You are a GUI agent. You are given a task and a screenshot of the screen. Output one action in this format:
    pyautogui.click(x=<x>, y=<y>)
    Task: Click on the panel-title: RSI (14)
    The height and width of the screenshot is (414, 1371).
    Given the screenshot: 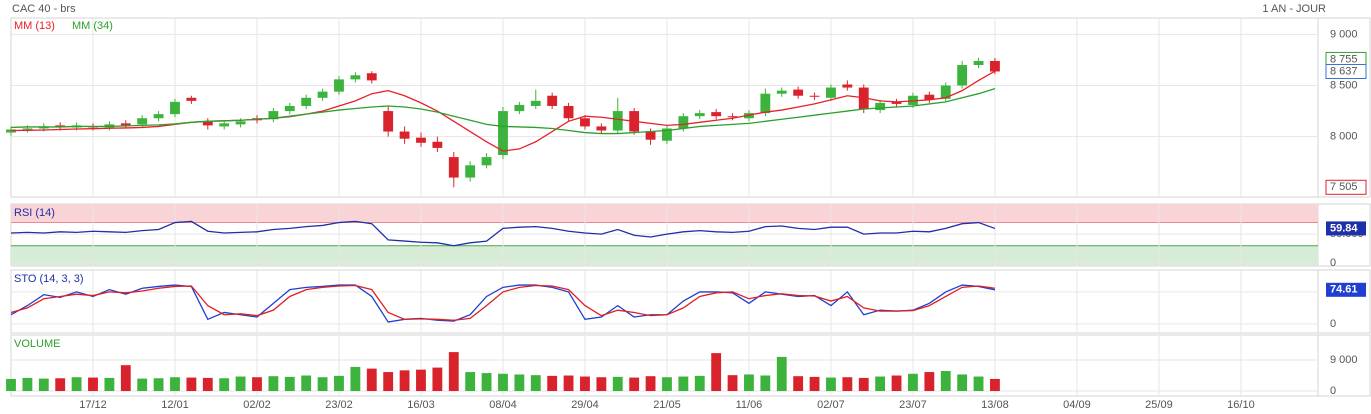 What is the action you would take?
    pyautogui.click(x=34, y=213)
    